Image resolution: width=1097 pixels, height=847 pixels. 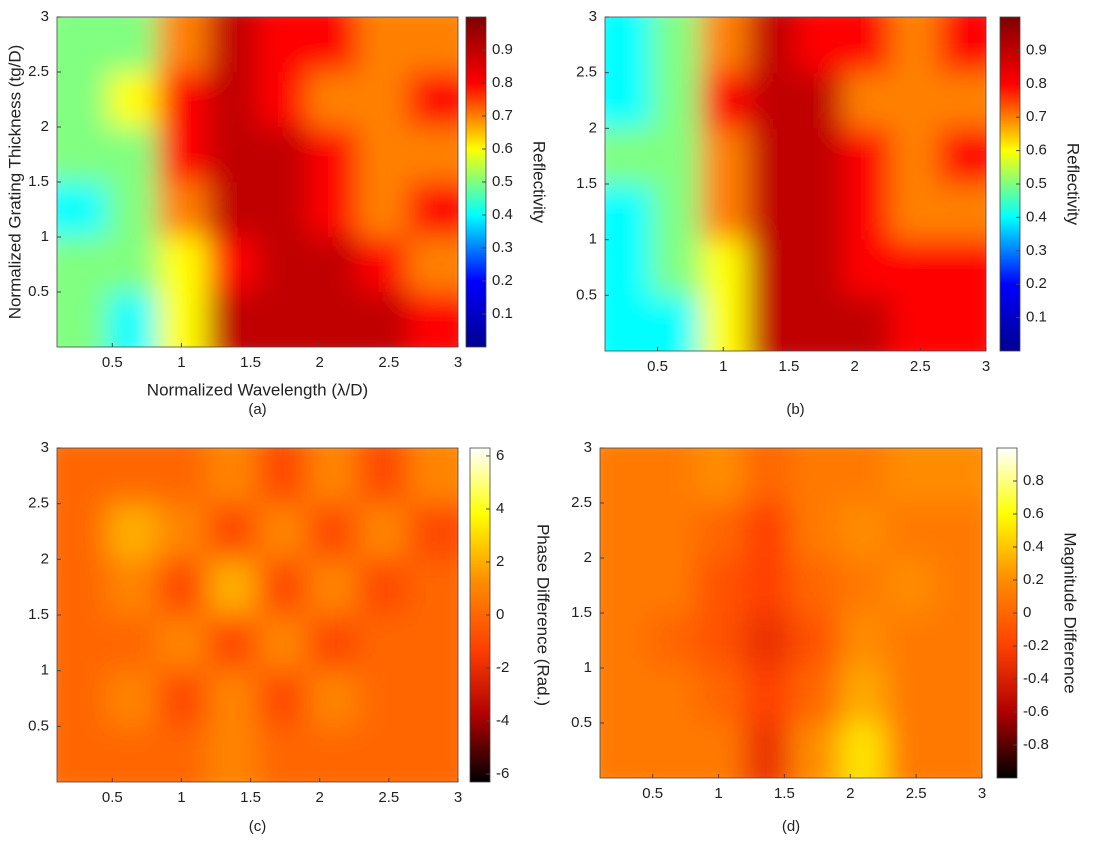 I want to click on colorbar-tick-label: 0, so click(x=500, y=614).